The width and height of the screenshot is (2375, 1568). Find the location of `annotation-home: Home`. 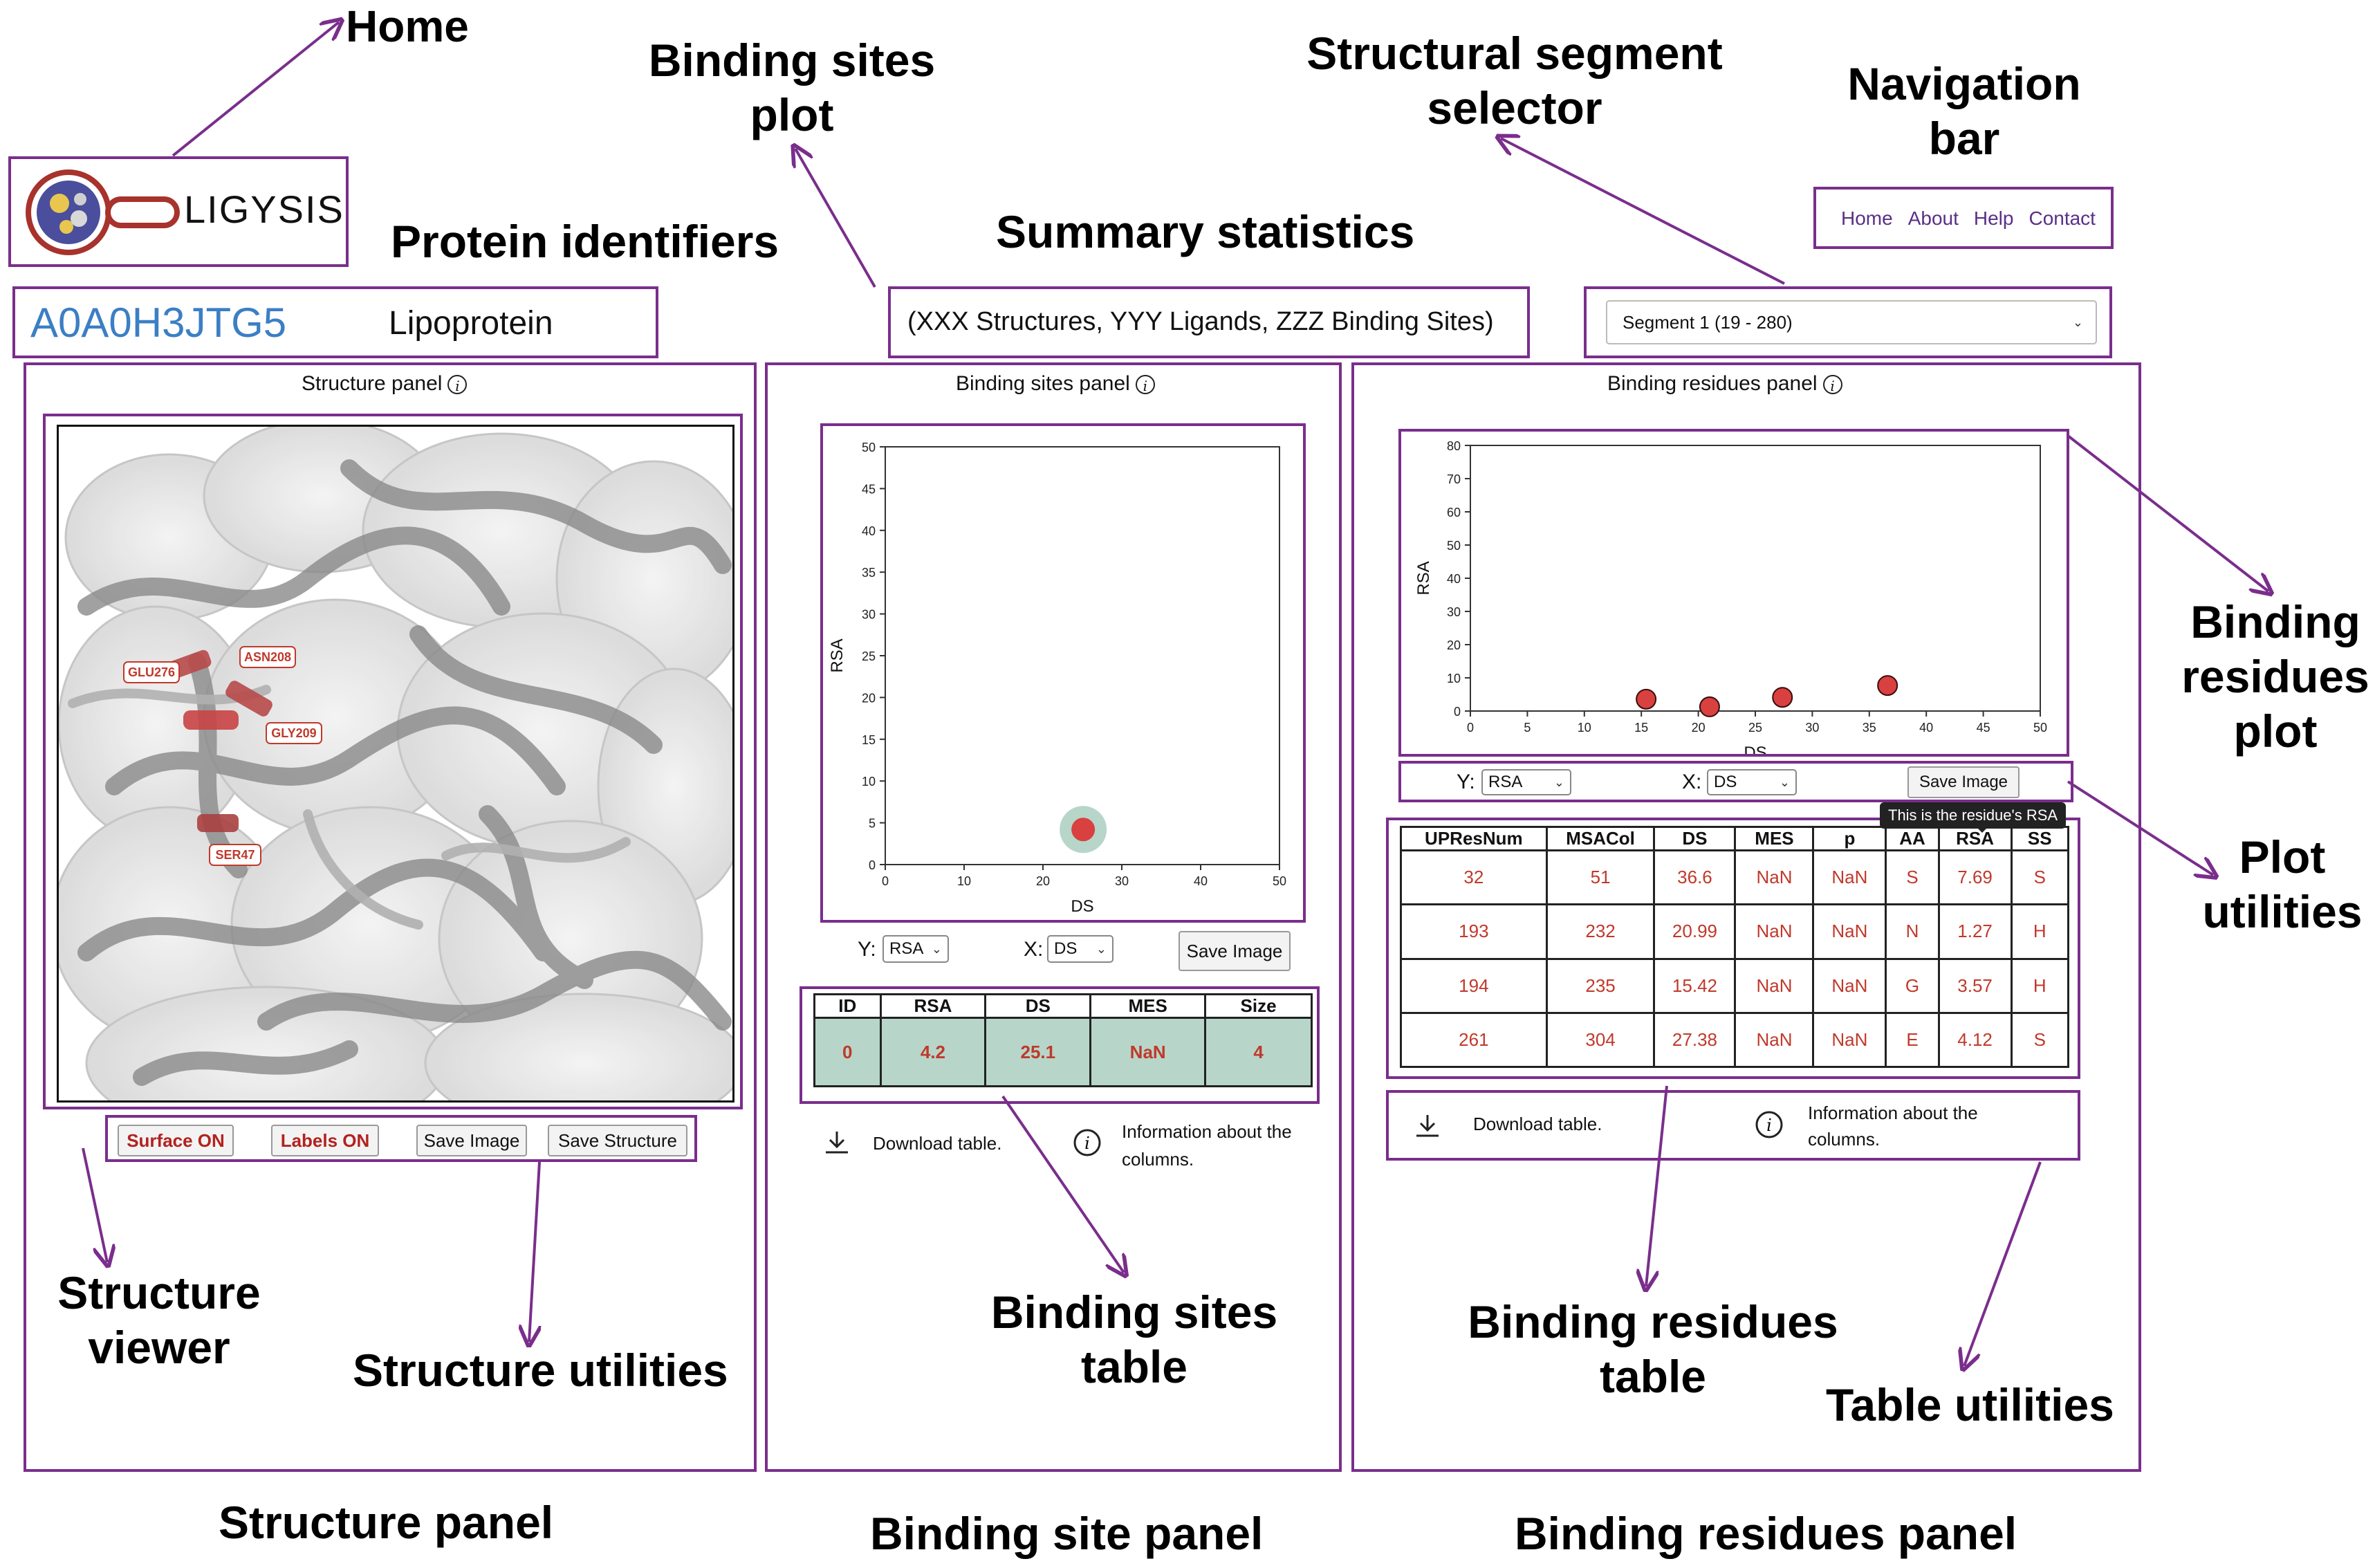

annotation-home: Home is located at coordinates (407, 26).